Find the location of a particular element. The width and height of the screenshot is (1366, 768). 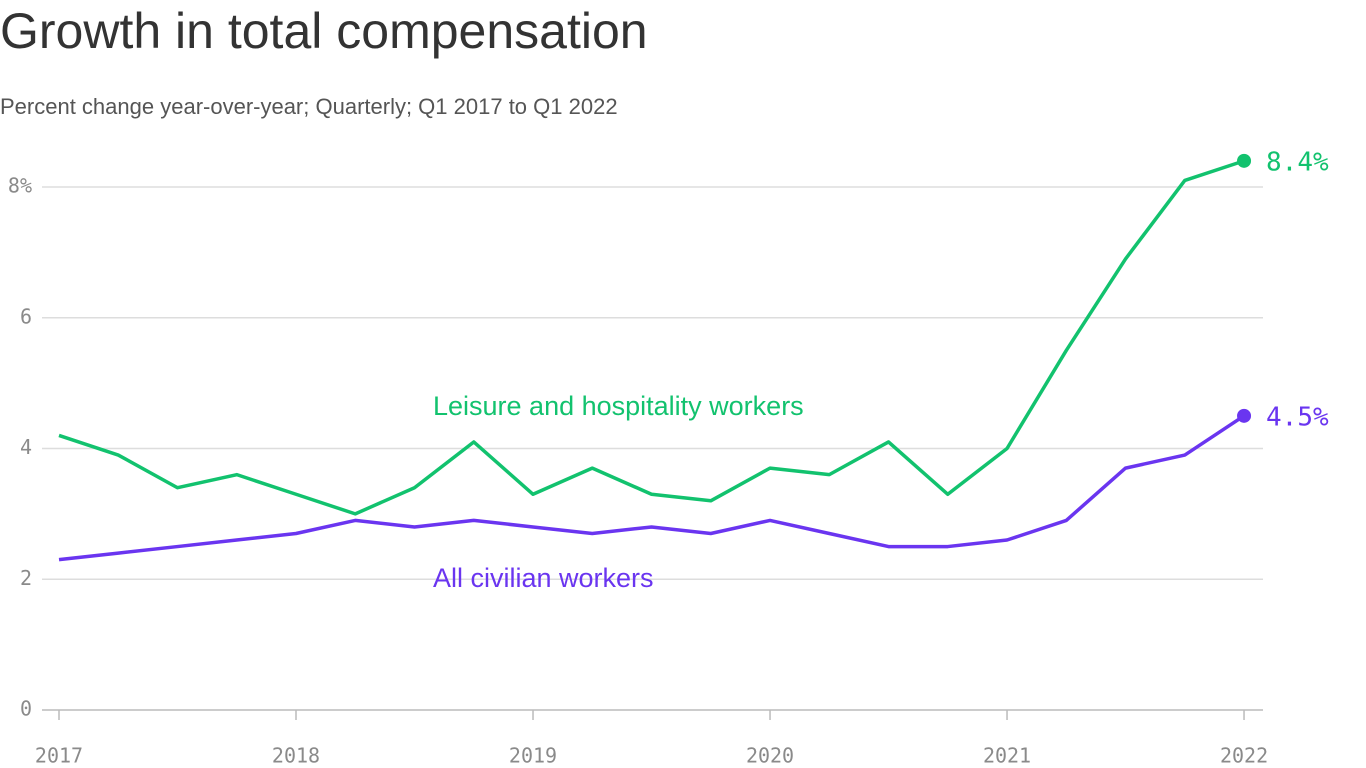

x-tick-label: 2019 is located at coordinates (533, 756).